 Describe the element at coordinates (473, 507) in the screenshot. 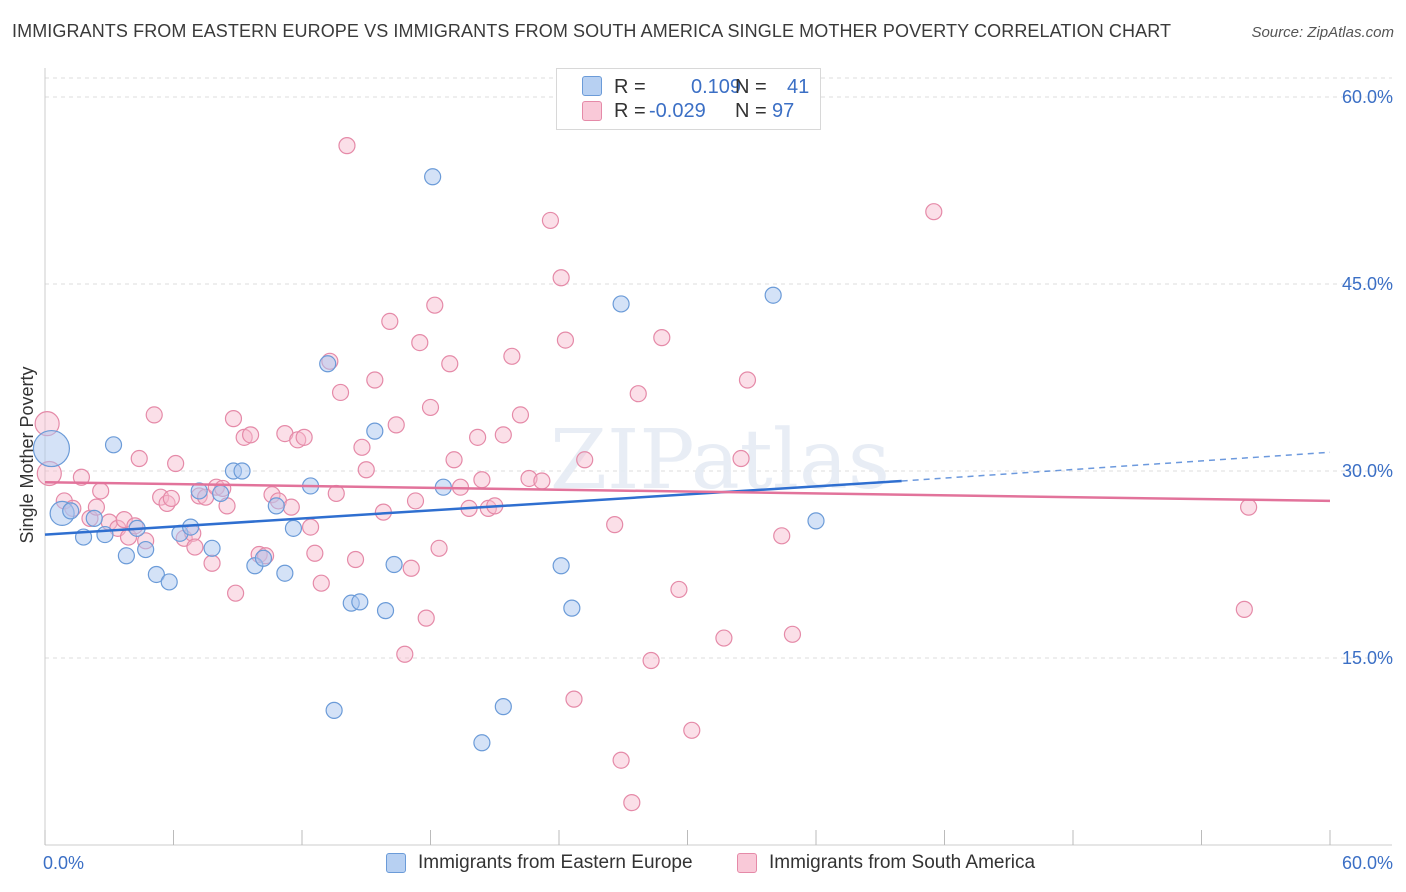

I see `trend-line-eastern-europe` at that location.